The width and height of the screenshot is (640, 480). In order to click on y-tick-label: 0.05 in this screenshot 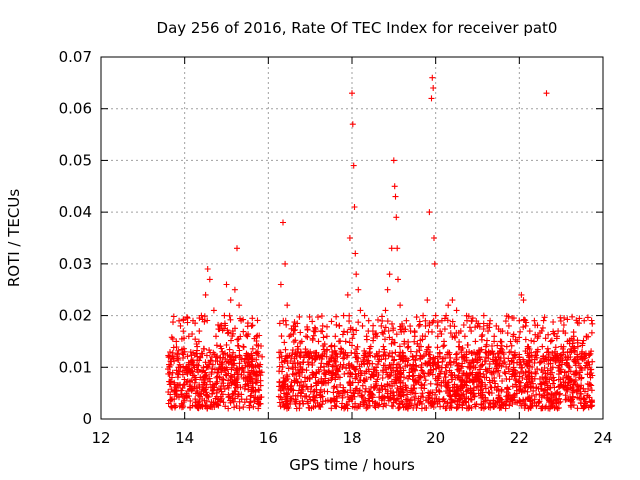, I will do `click(75, 160)`.